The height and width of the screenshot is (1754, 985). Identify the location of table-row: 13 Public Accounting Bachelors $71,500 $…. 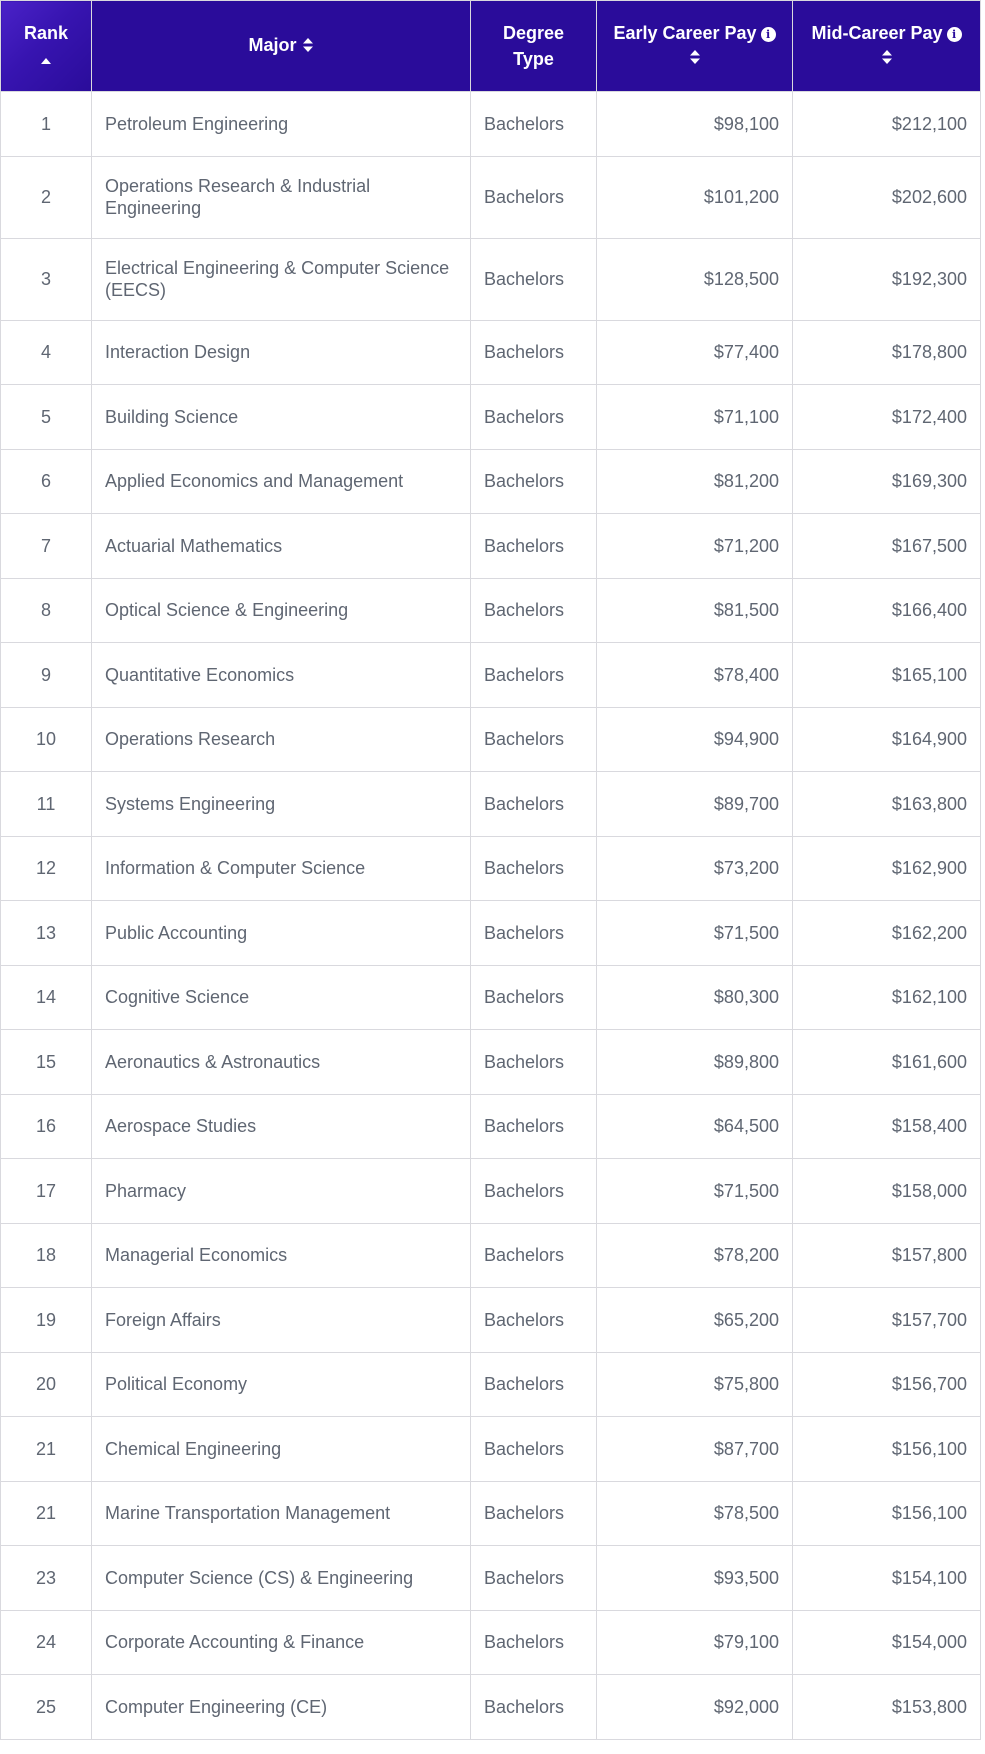
(490, 933).